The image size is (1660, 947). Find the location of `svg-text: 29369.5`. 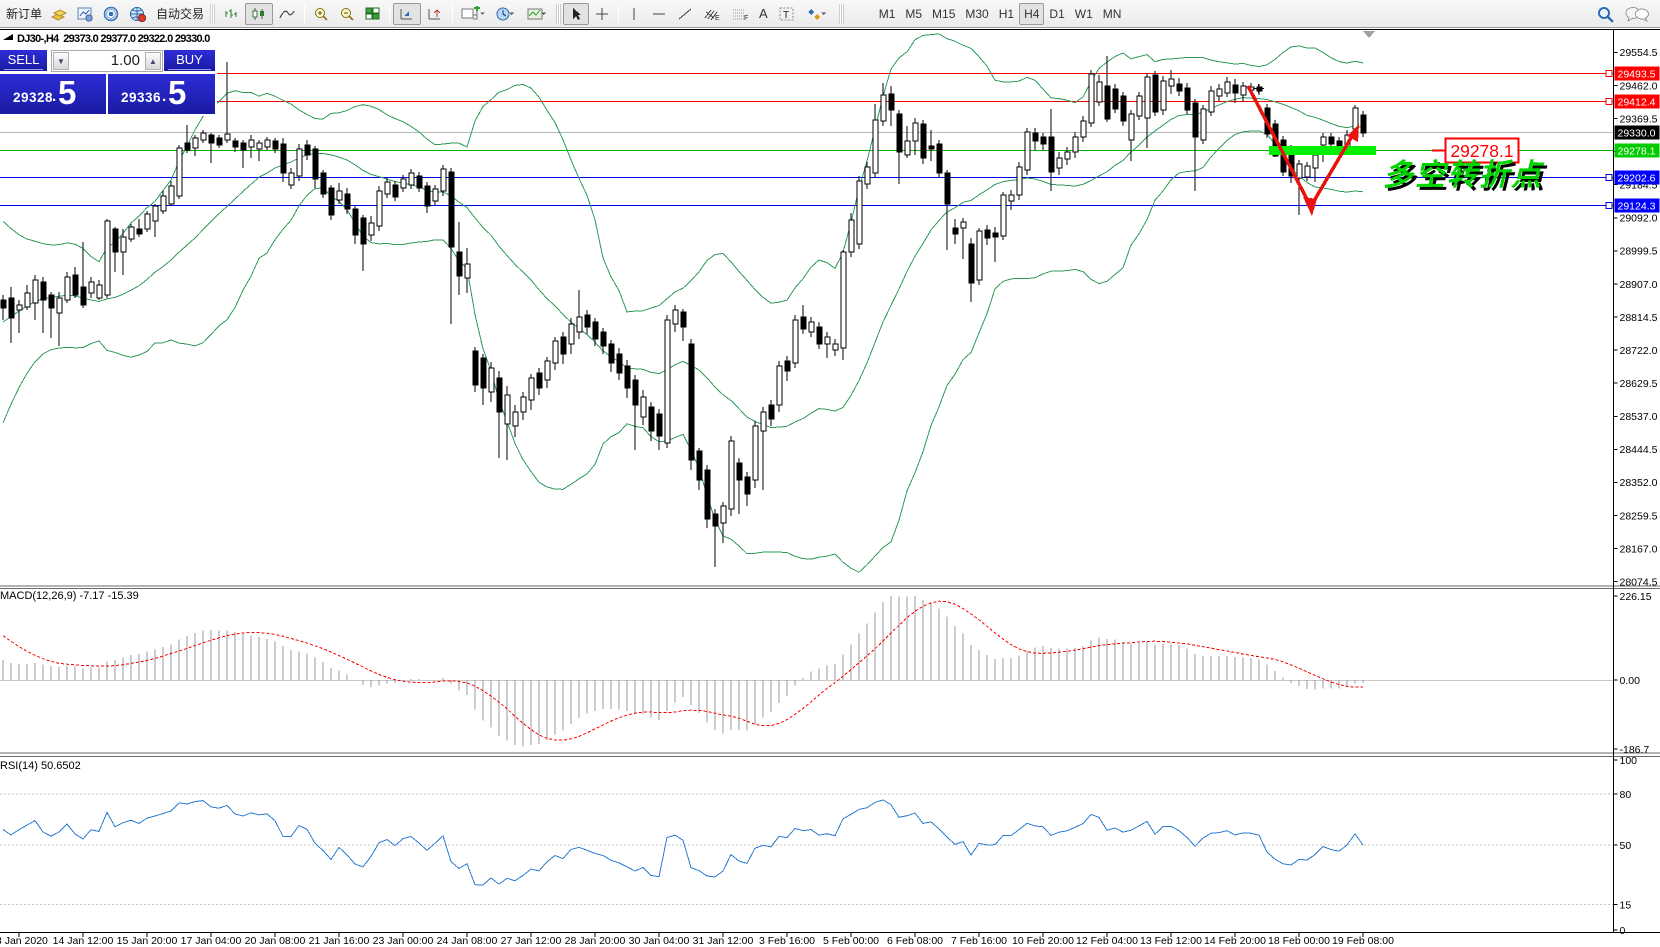

svg-text: 29369.5 is located at coordinates (1639, 119).